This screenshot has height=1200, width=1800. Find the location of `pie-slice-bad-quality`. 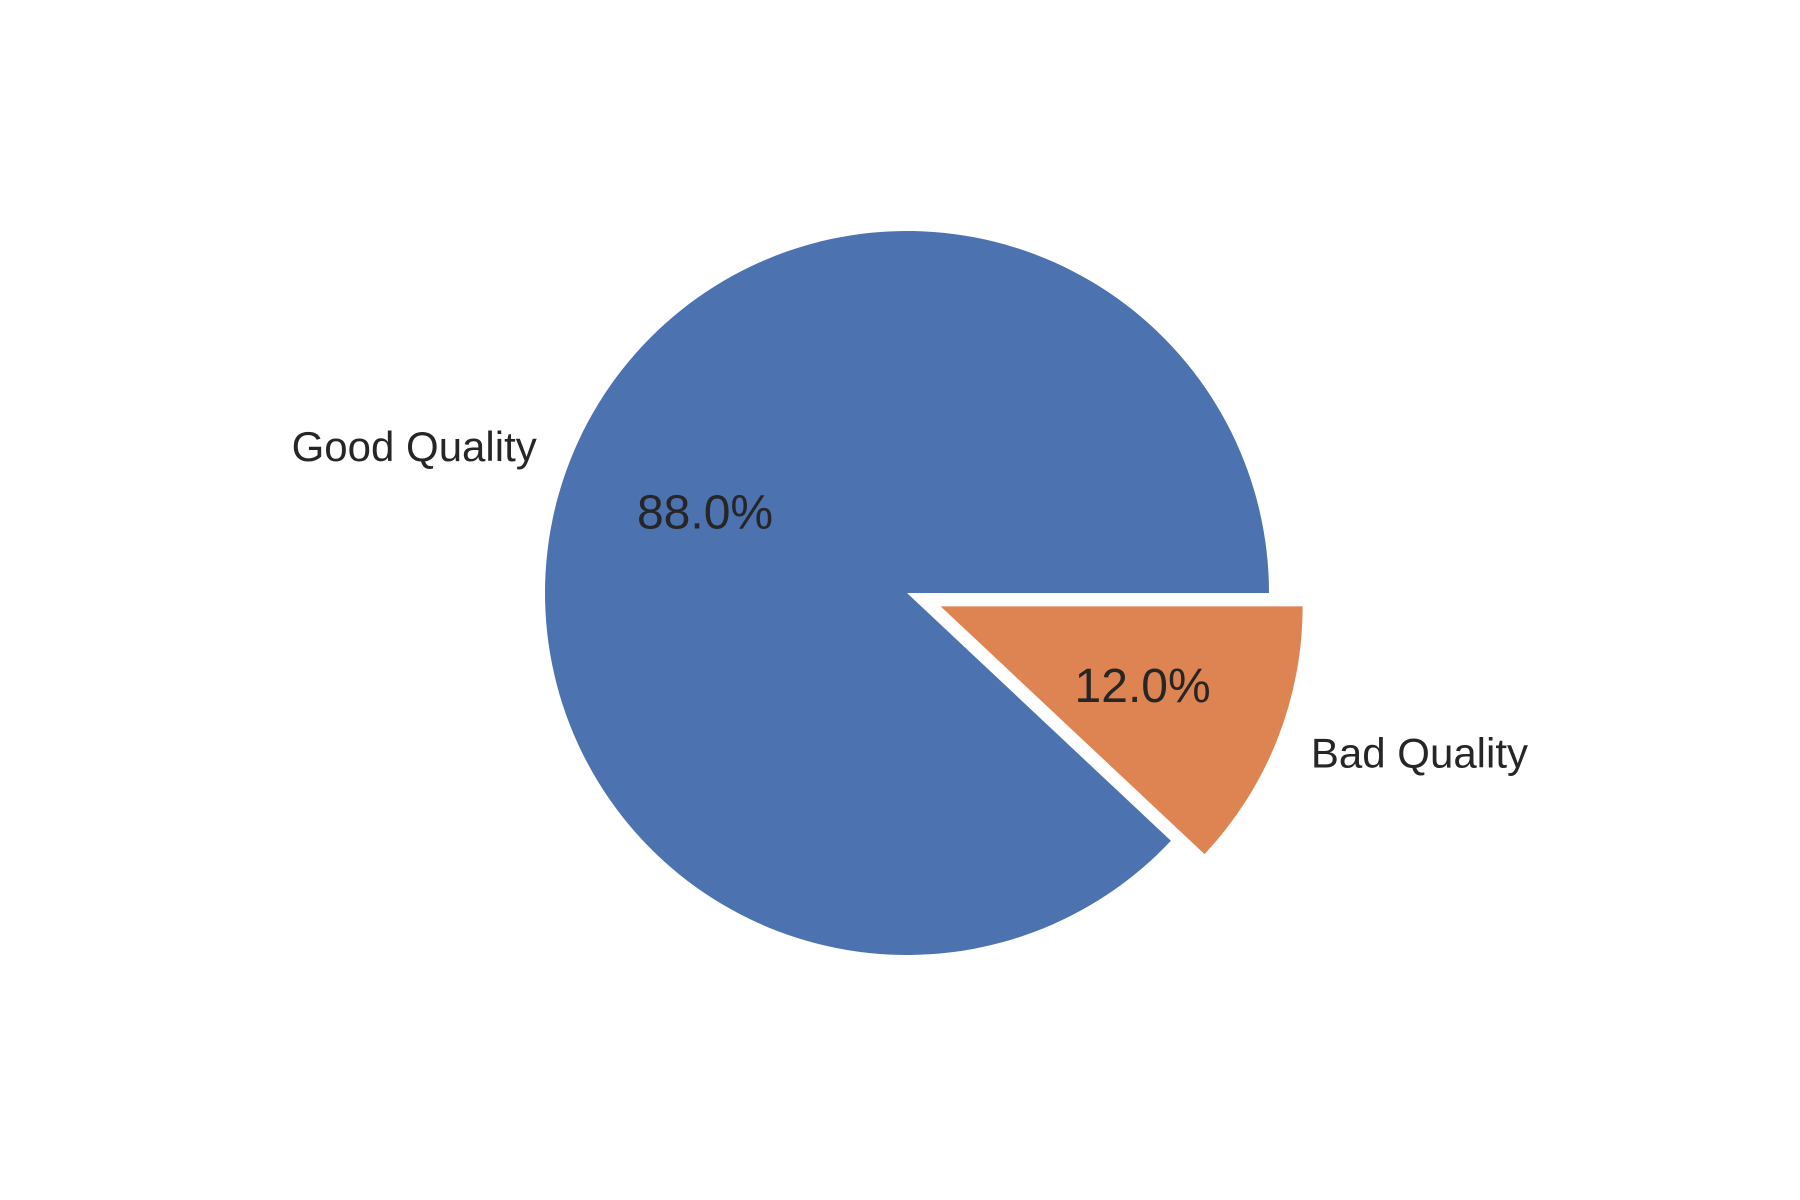

pie-slice-bad-quality is located at coordinates (1121, 730).